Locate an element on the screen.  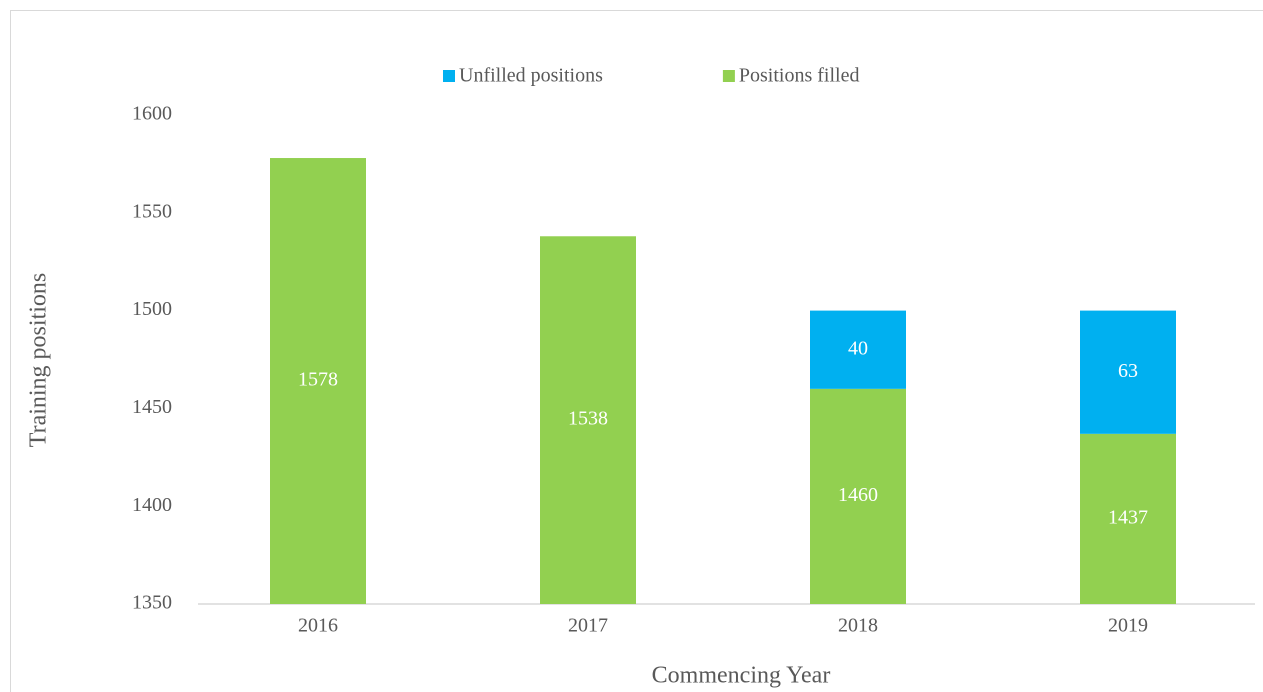
x-tick-label: 2017 is located at coordinates (588, 626).